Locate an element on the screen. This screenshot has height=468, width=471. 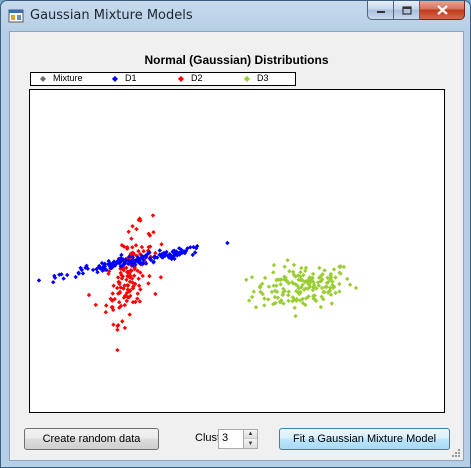
close-button is located at coordinates (442, 10).